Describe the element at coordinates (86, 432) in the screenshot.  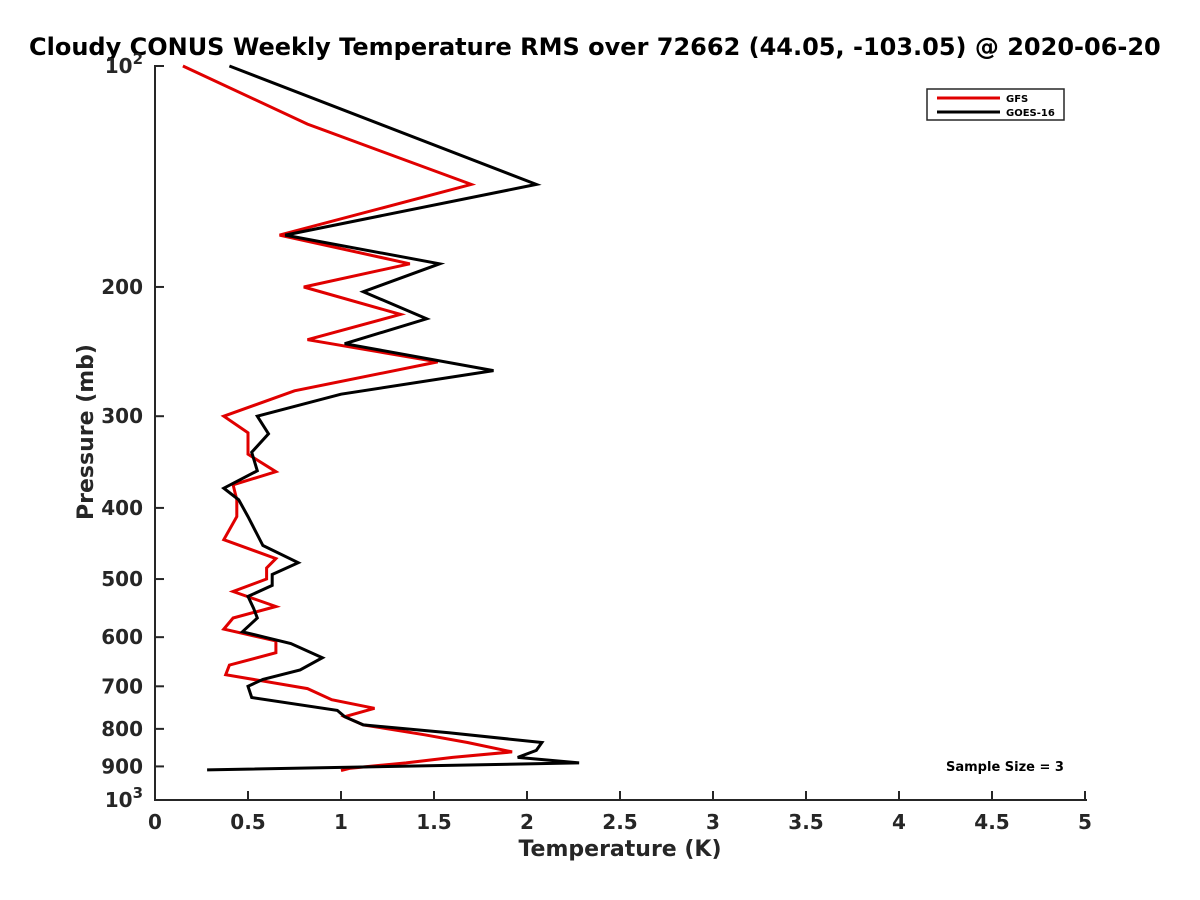
I see `y-axis-label: Pressure (mb)` at that location.